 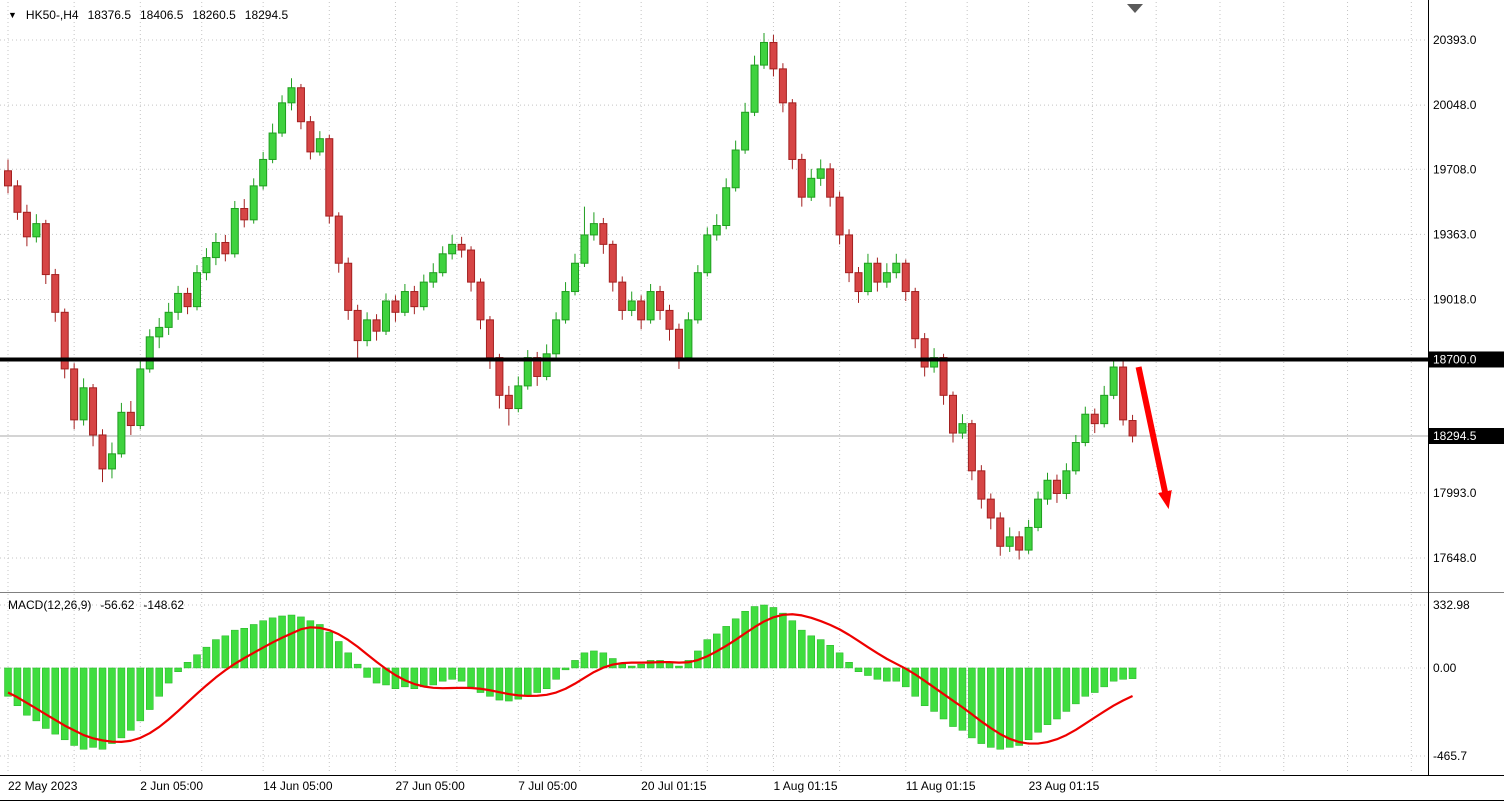 What do you see at coordinates (941, 786) in the screenshot?
I see `time-axis-label: 11 Aug 01:15` at bounding box center [941, 786].